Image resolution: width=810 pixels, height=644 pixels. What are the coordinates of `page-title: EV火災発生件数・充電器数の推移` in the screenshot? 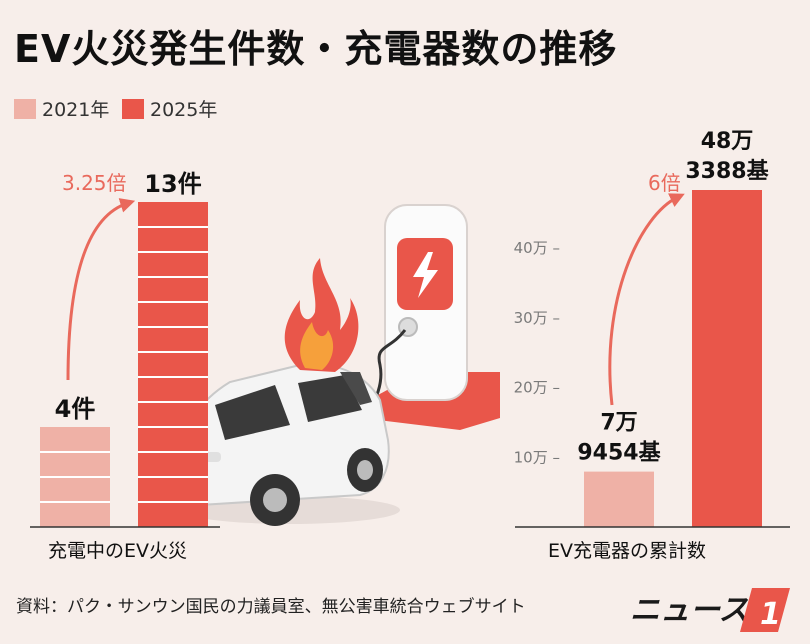 It's located at (316, 49).